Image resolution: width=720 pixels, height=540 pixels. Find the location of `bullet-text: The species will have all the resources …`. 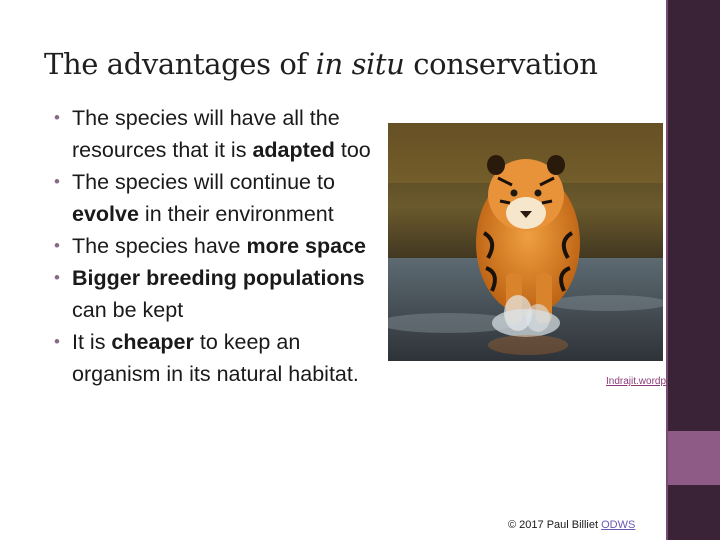

bullet-text: The species will have all the resources … is located at coordinates (206, 134).